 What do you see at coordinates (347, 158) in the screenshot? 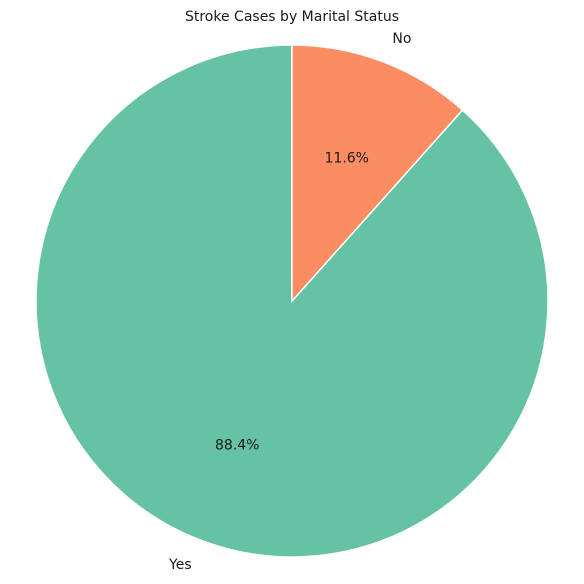
I see `percent-label-no: 11.6%` at bounding box center [347, 158].